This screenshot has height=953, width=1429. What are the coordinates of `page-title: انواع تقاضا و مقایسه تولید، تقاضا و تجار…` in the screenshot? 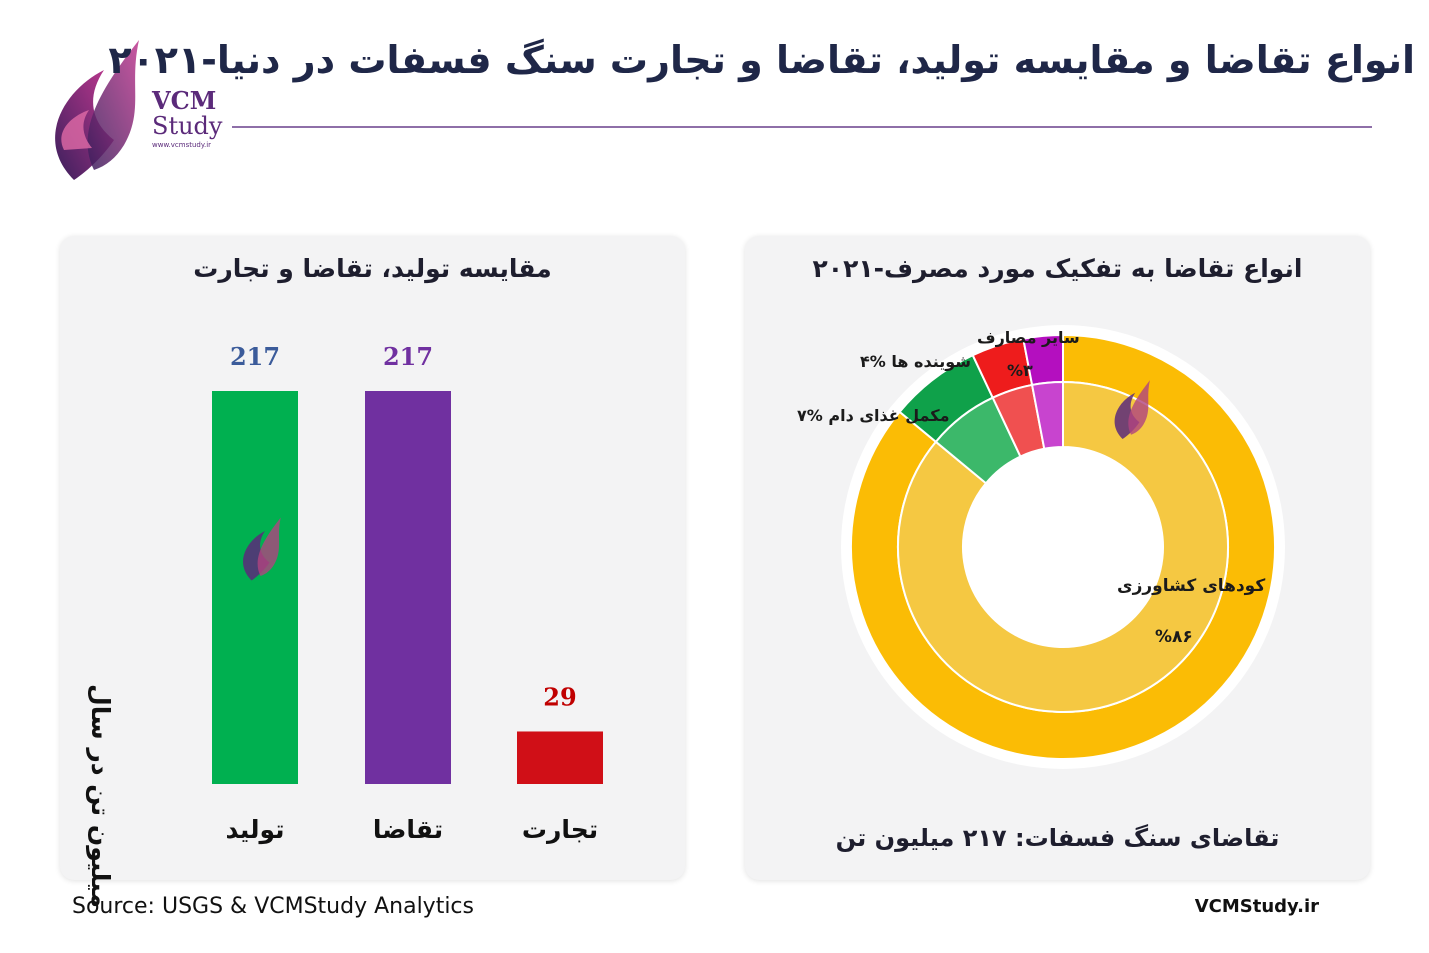 It's located at (761, 60).